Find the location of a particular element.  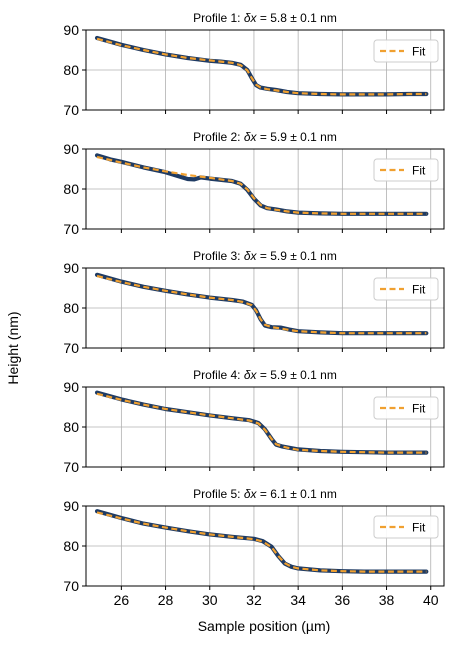

profile-panel-4: Profile 4: δx = 5.9 ± 0.1 nm 70 80 90 Fit is located at coordinates (254, 421).